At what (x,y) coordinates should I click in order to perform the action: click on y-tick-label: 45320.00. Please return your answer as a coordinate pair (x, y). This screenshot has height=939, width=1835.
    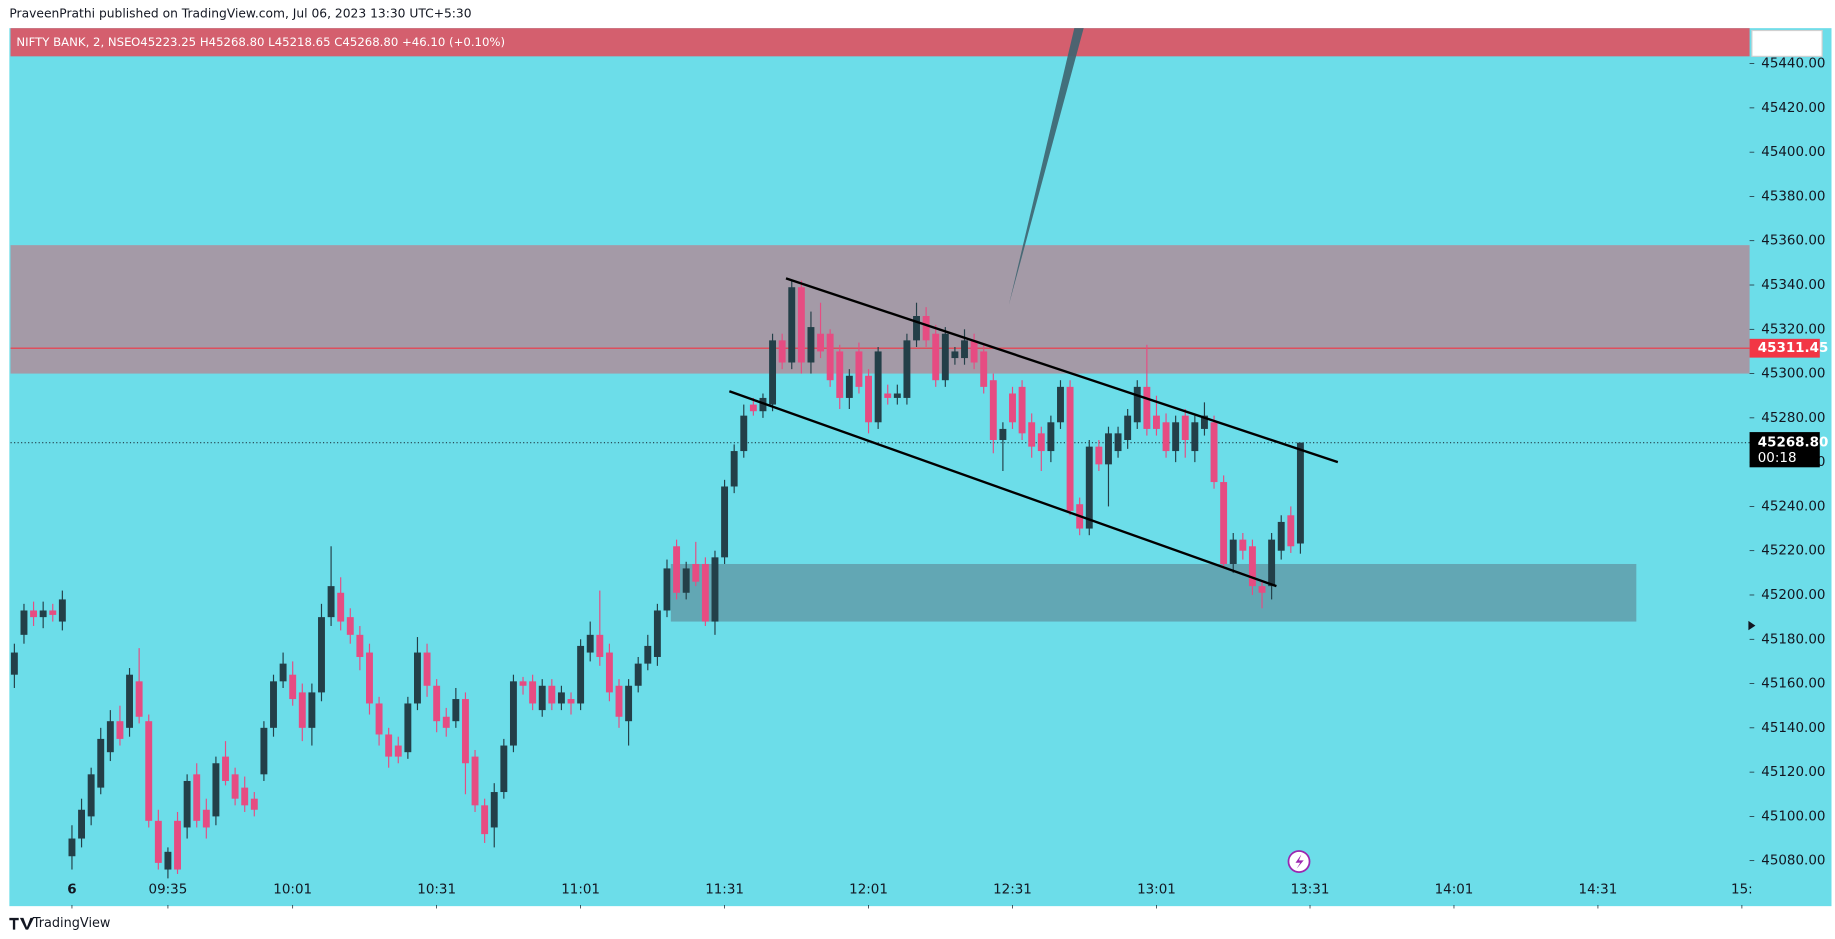
    Looking at the image, I should click on (1793, 329).